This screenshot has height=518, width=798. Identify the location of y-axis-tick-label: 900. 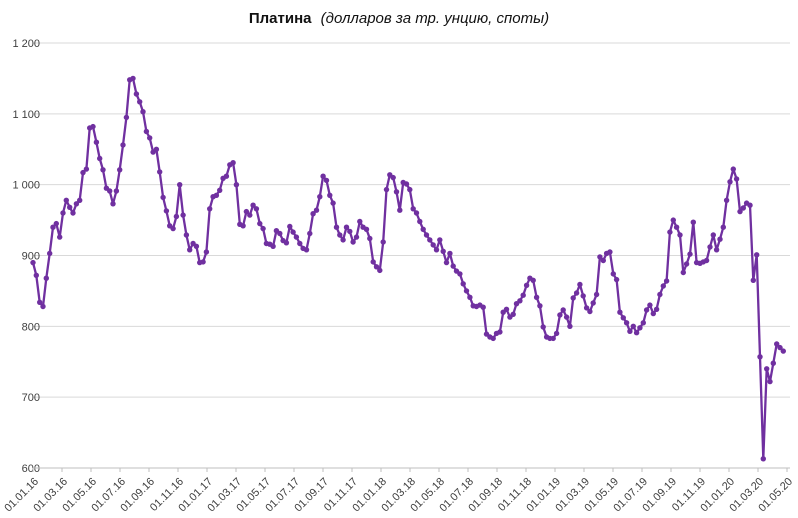
(31, 257).